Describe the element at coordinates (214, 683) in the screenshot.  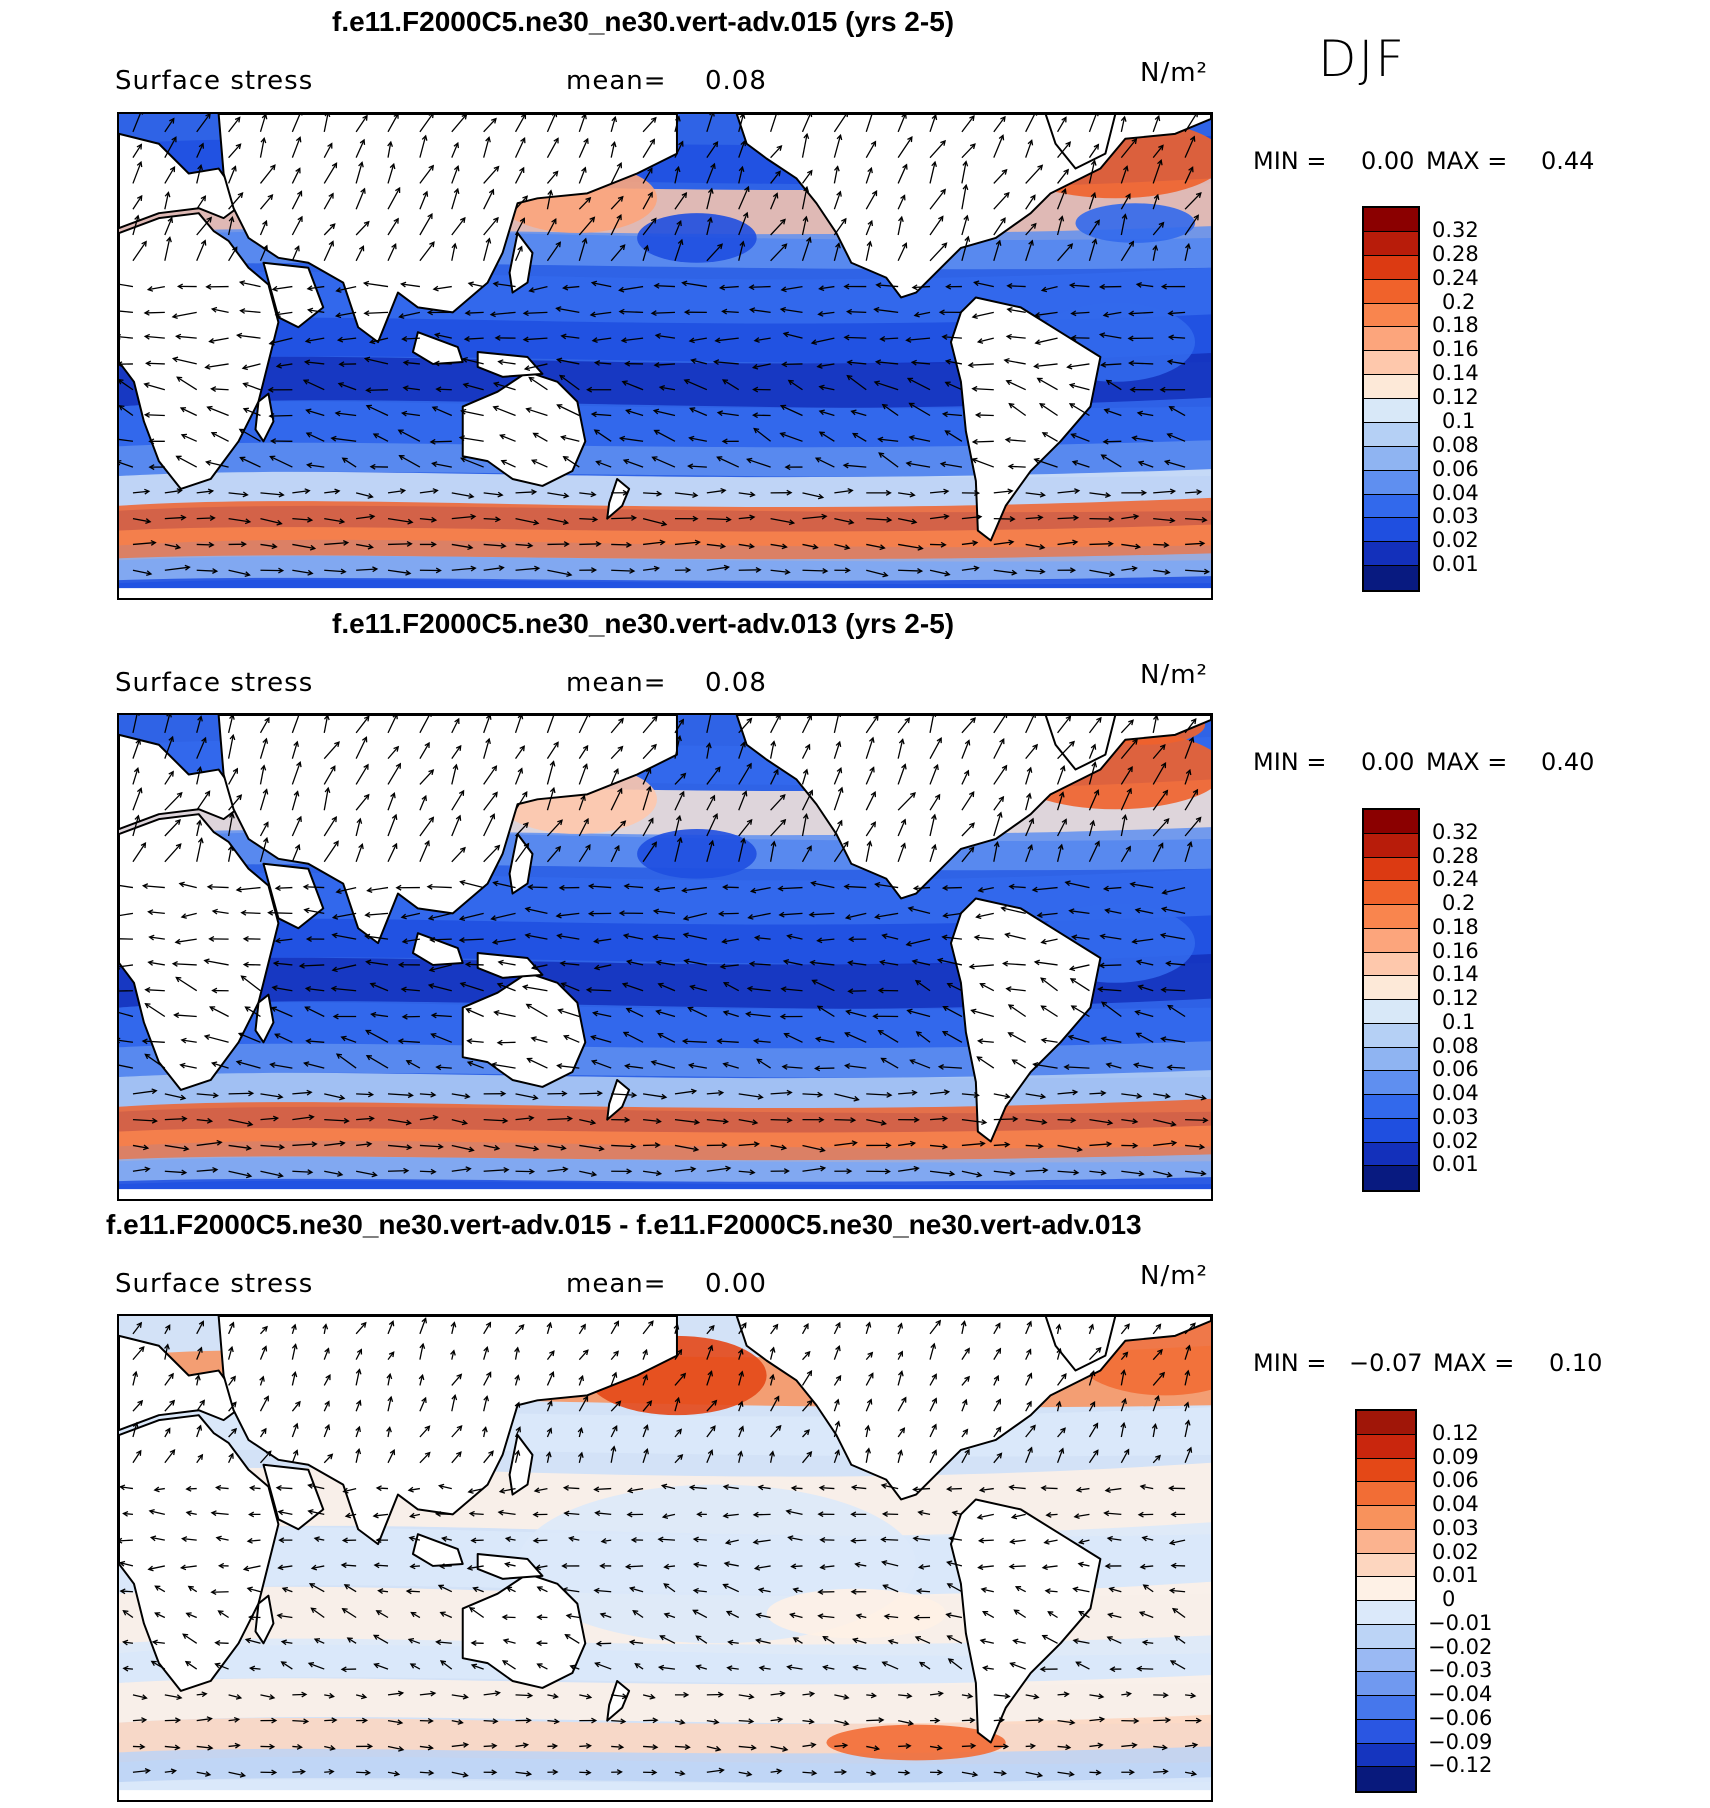
I see `panel2-field-label: Surface stress` at that location.